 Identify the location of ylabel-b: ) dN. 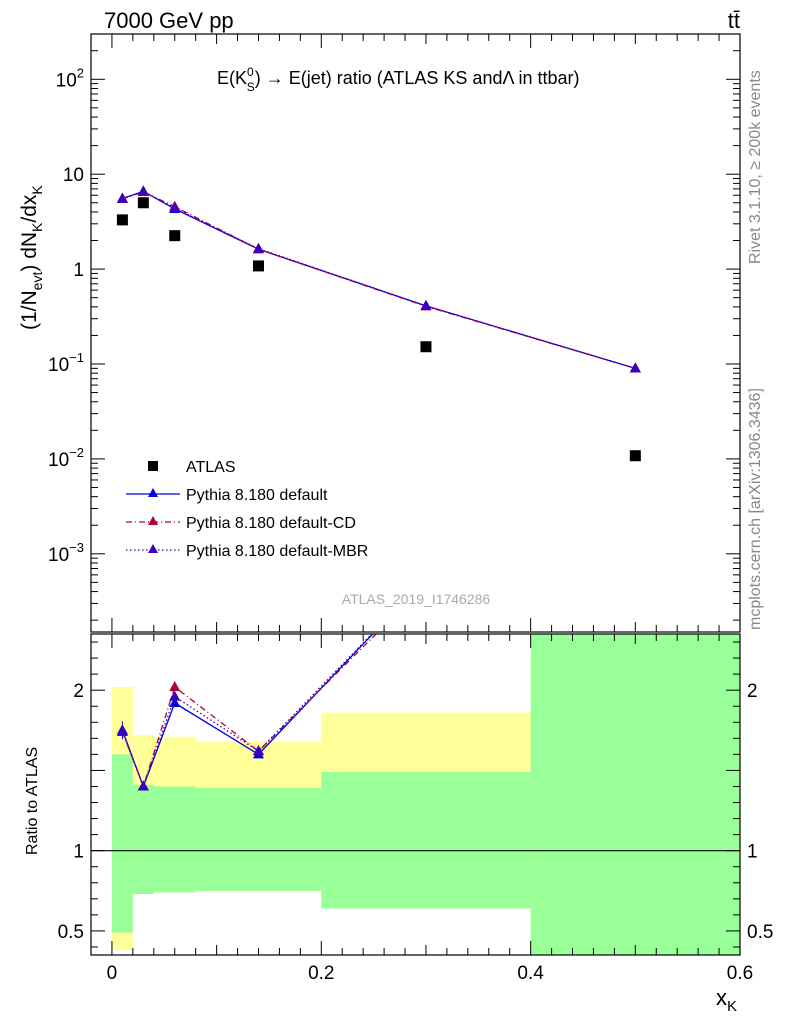
(29, 252).